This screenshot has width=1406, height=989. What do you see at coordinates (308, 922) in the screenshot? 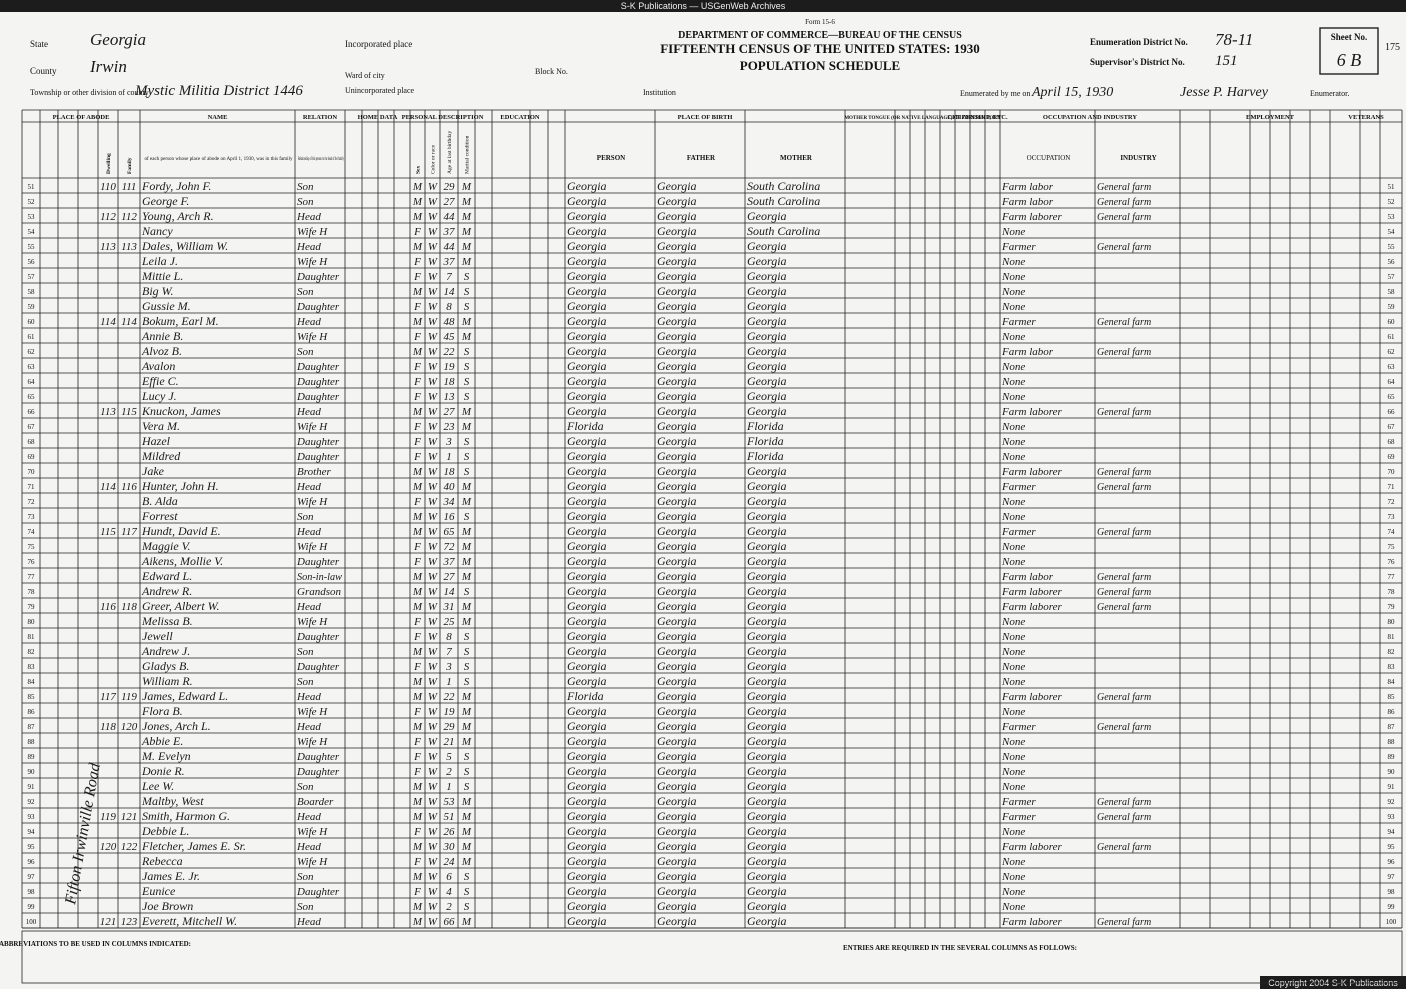
I see `cell-rel: Head` at bounding box center [308, 922].